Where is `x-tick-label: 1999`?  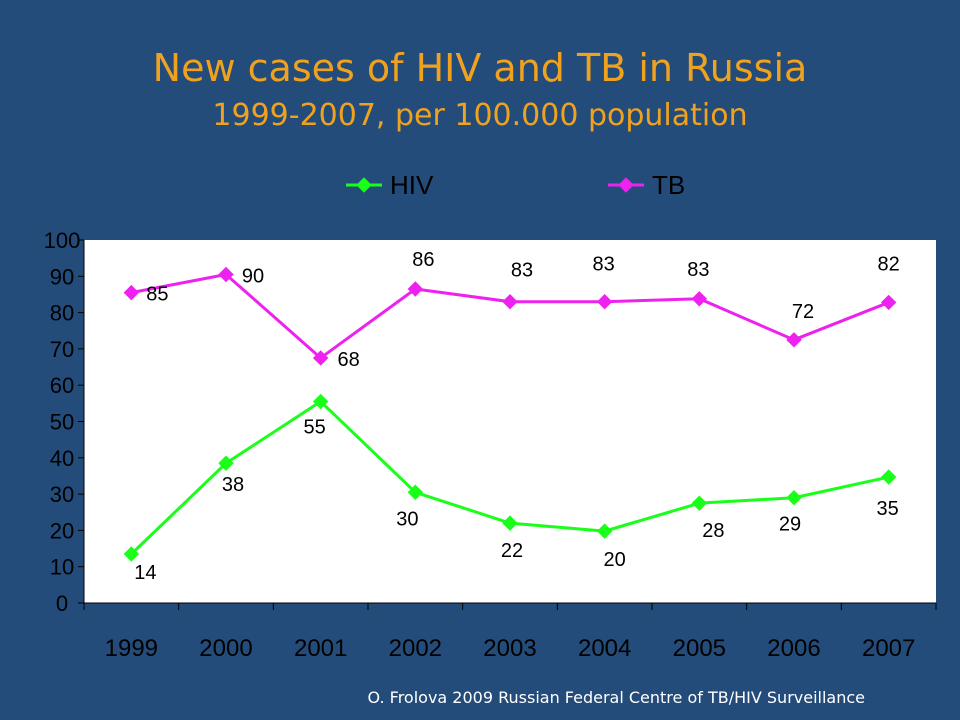 x-tick-label: 1999 is located at coordinates (131, 648).